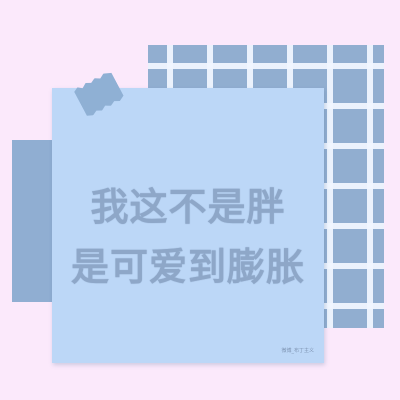  Describe the element at coordinates (187, 267) in the screenshot. I see `headline-line-2: 是可爱到膨胀` at that location.